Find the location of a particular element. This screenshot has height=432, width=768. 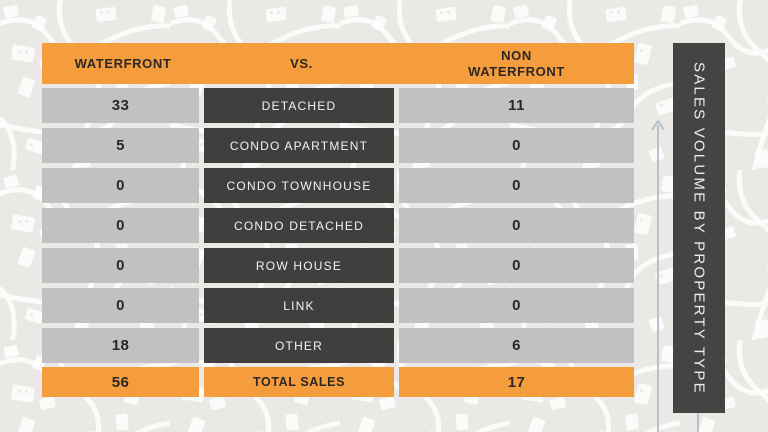

total-sales-label: TOTAL SALES is located at coordinates (299, 382).